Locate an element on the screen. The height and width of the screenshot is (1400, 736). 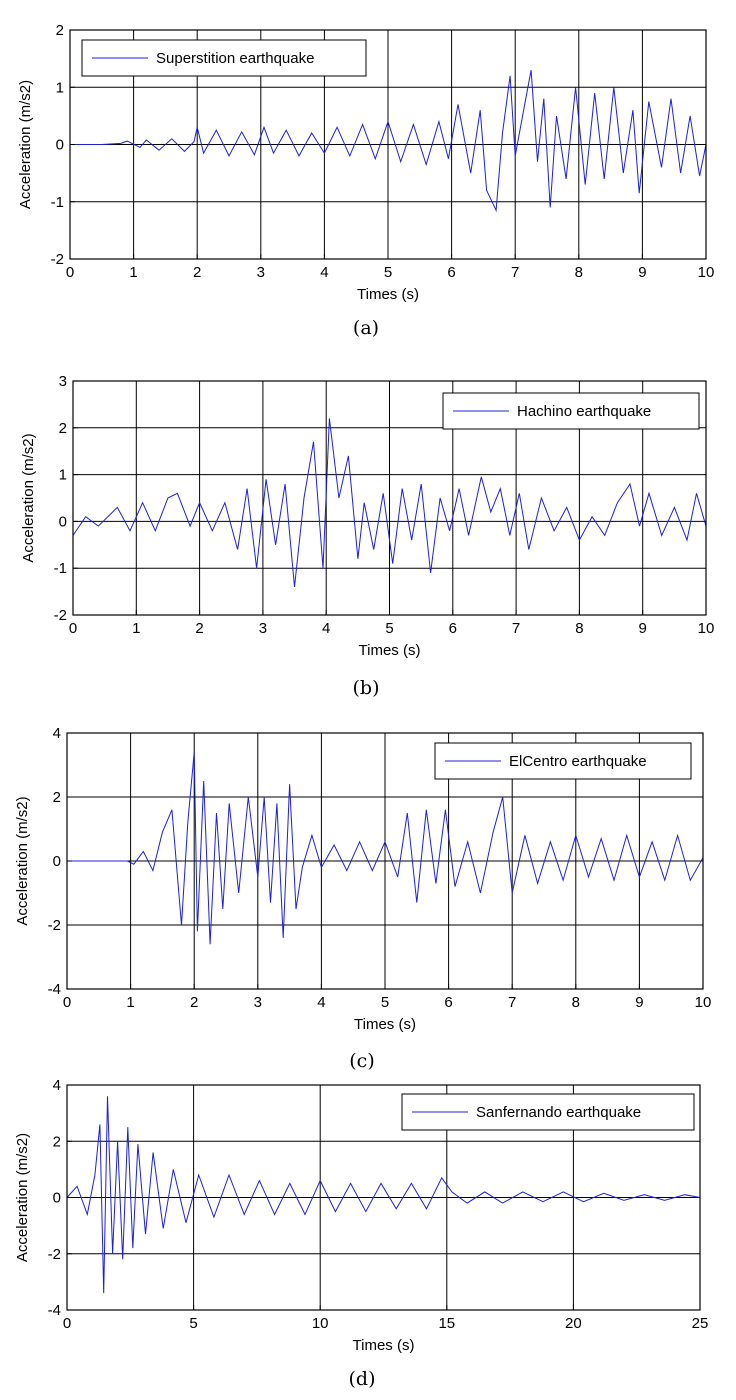
panel-caption: (c) is located at coordinates (361, 1061).